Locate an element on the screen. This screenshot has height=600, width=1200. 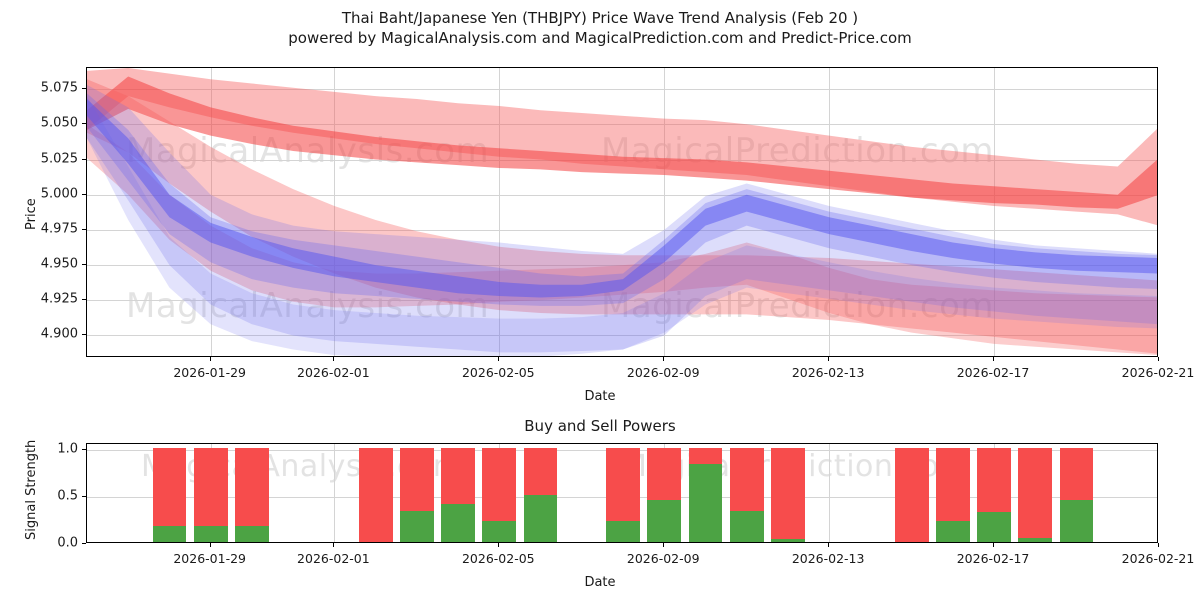
signal-xtick-label: 2026-02-05 is located at coordinates (498, 558).